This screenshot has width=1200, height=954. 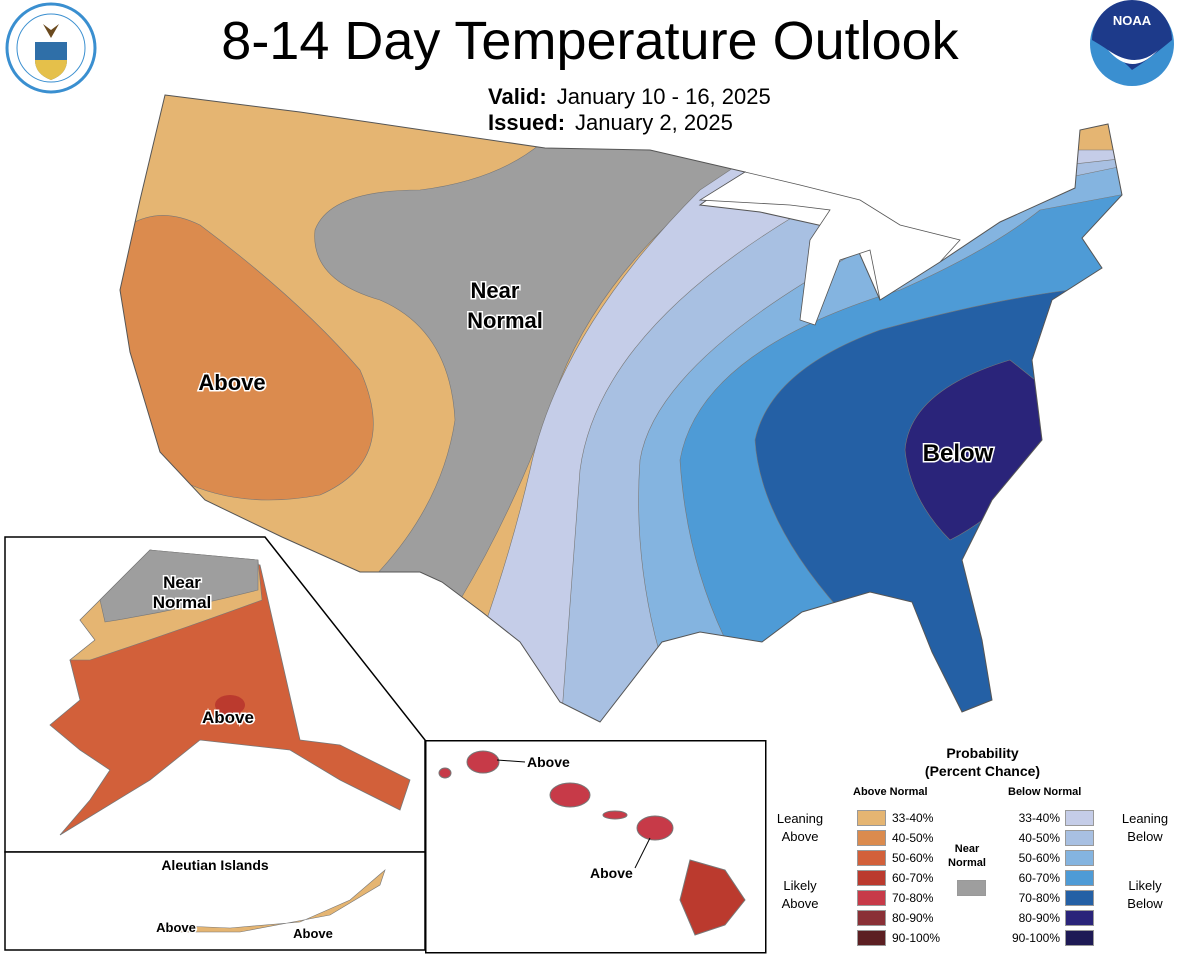 I want to click on near-normal-label: Near Normal, so click(x=967, y=856).